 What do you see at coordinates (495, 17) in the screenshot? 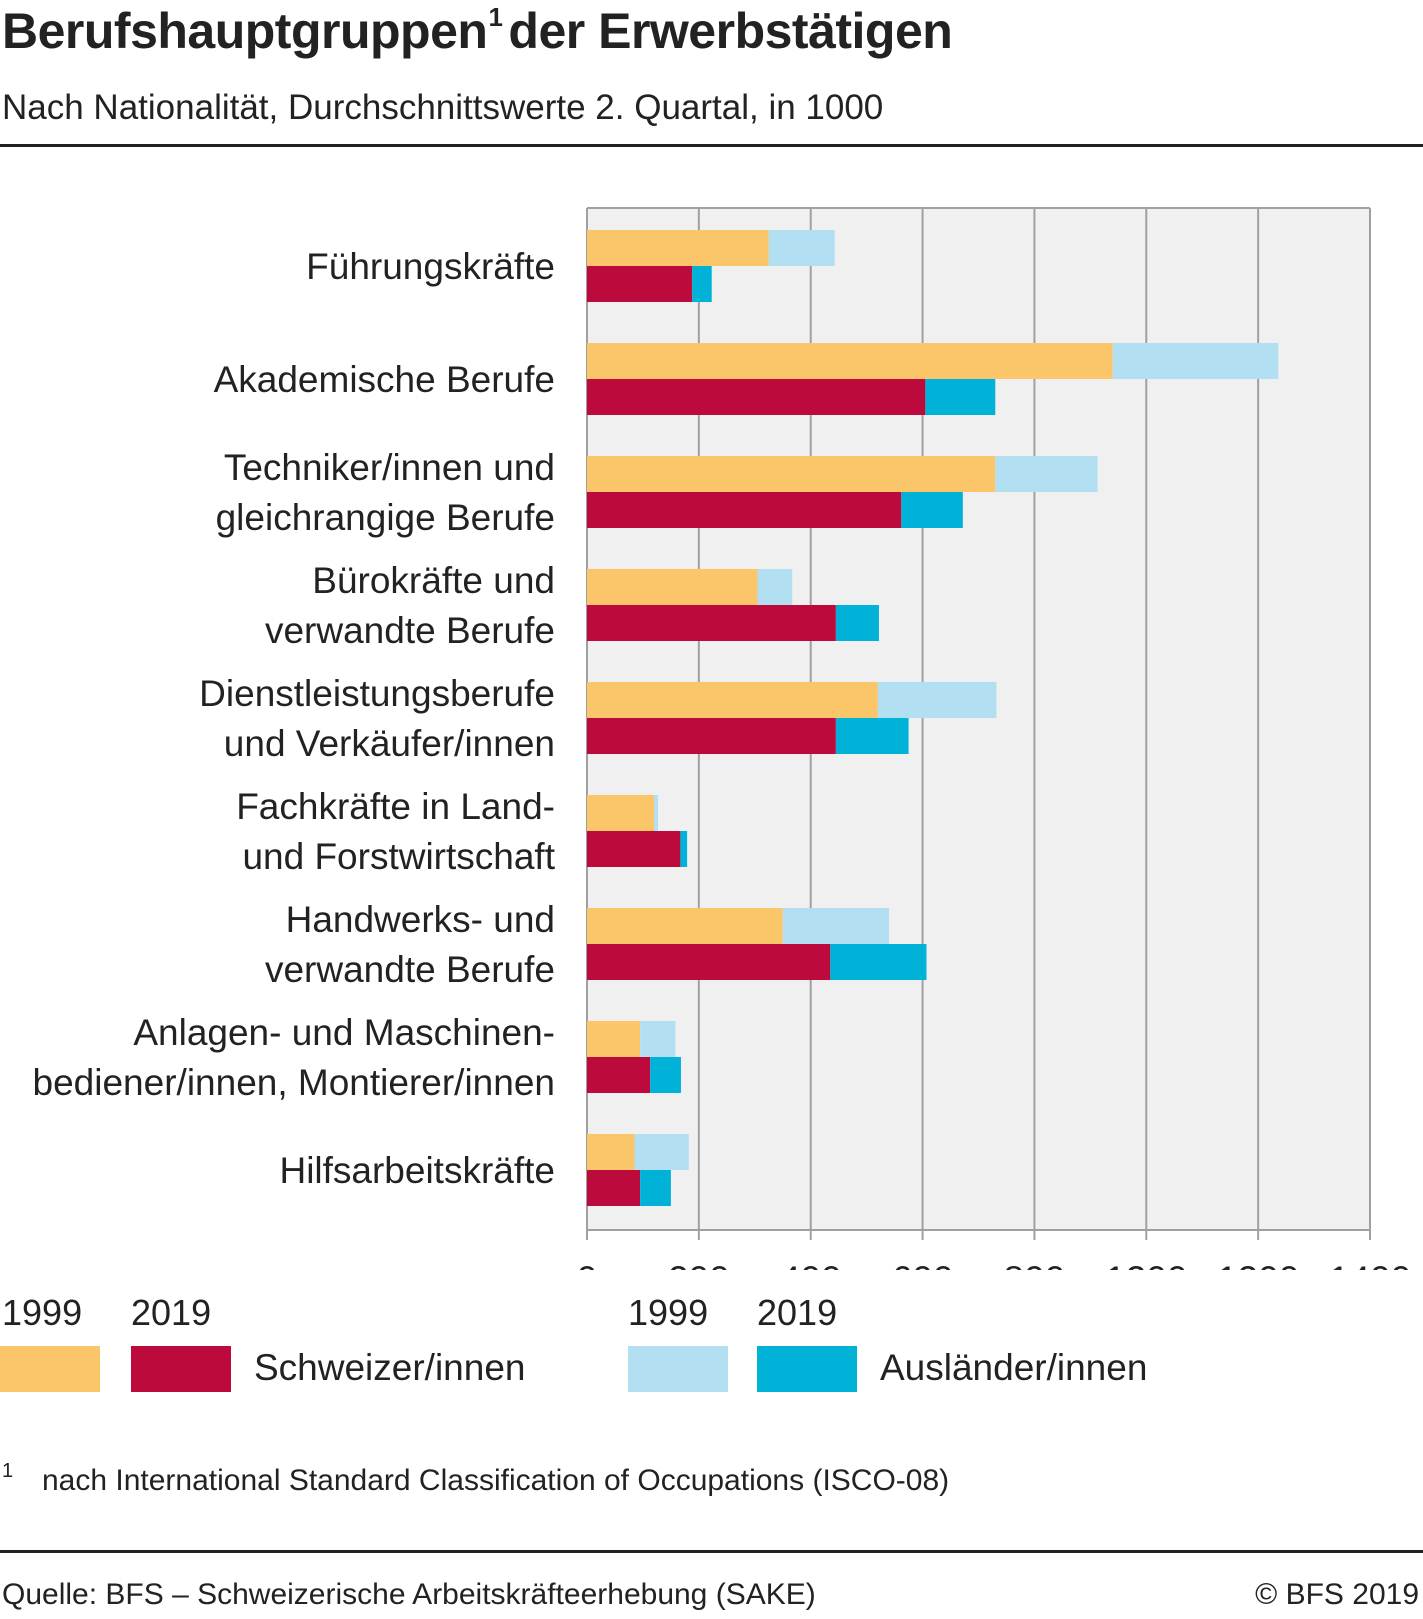
I see `title-footnote-marker: 1` at bounding box center [495, 17].